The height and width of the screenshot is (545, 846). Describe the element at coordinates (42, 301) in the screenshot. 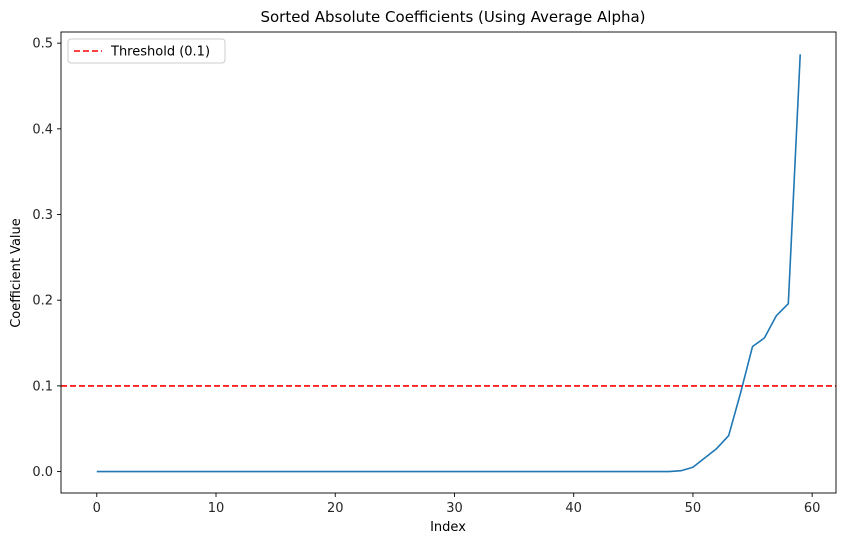

I see `y-tick-label: 0.2` at that location.